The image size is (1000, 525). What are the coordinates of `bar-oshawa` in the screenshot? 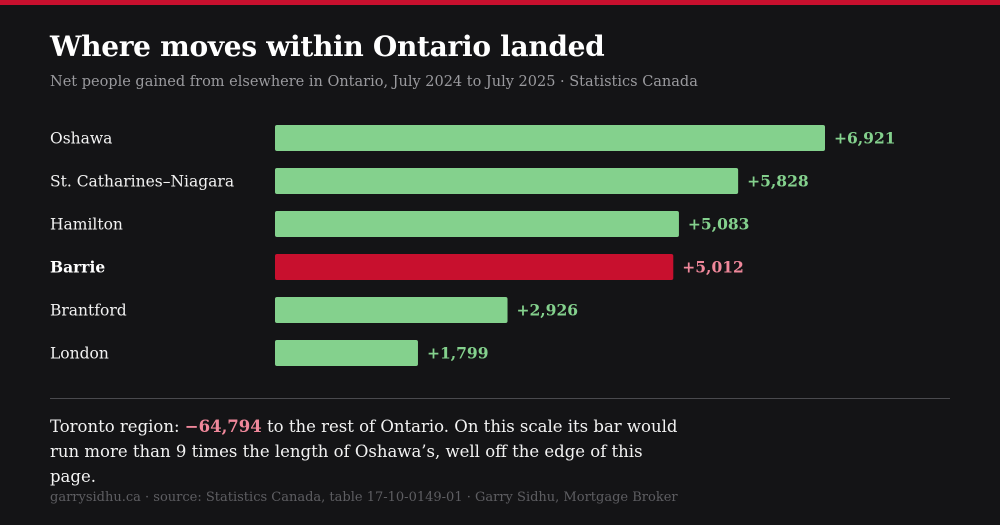 It's located at (550, 138).